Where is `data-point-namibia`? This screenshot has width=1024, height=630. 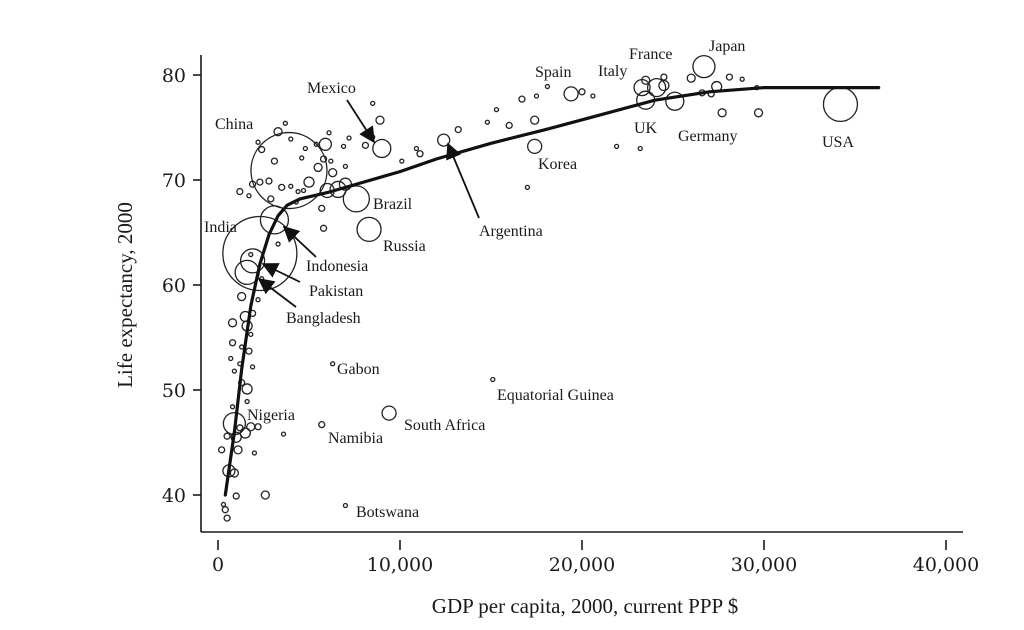 data-point-namibia is located at coordinates (322, 424).